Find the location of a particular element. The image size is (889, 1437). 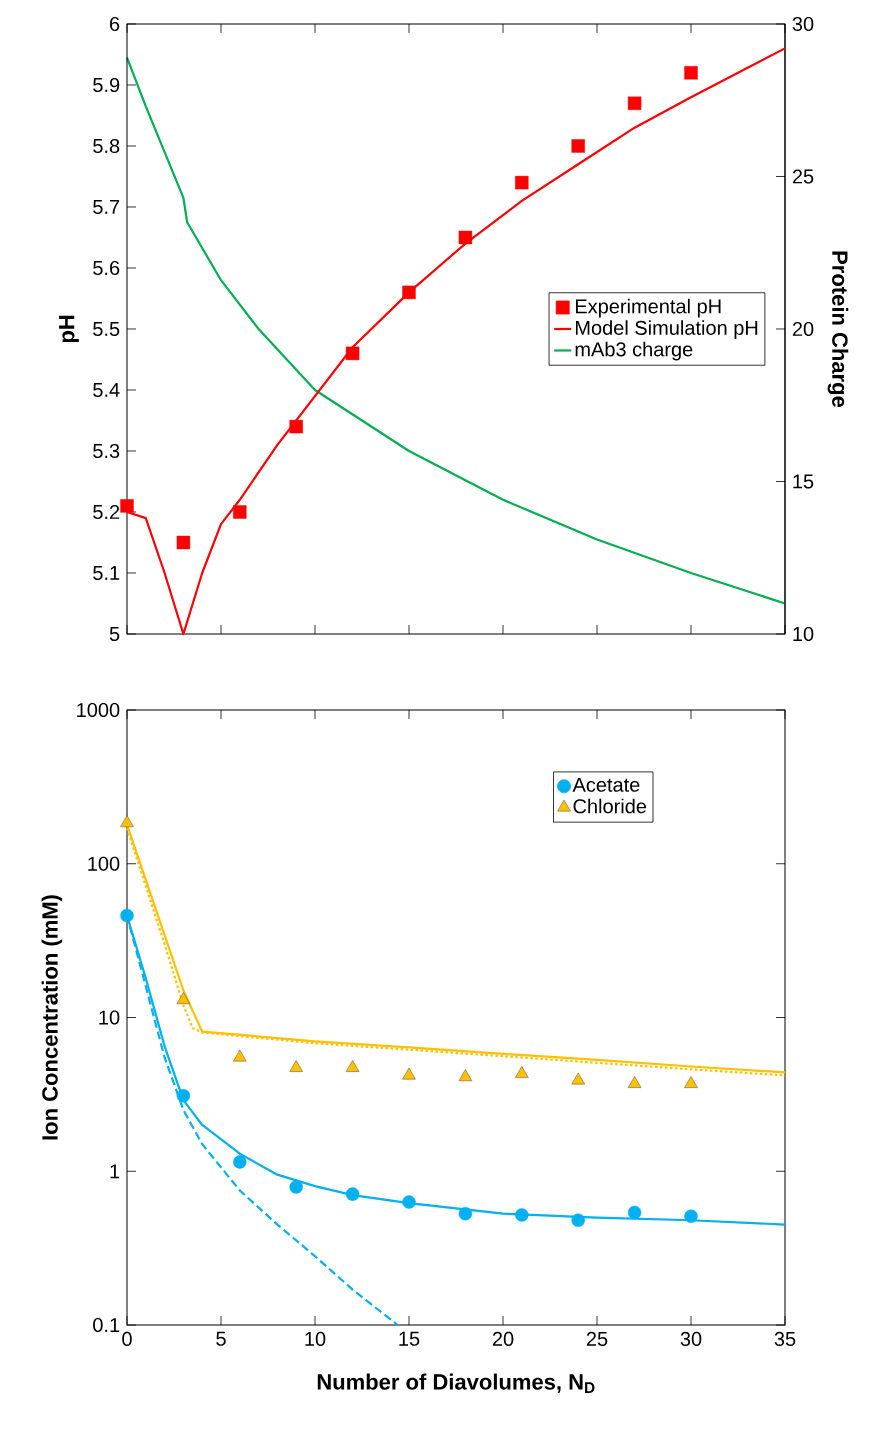

y-tick-label: 10 is located at coordinates (109, 1017).